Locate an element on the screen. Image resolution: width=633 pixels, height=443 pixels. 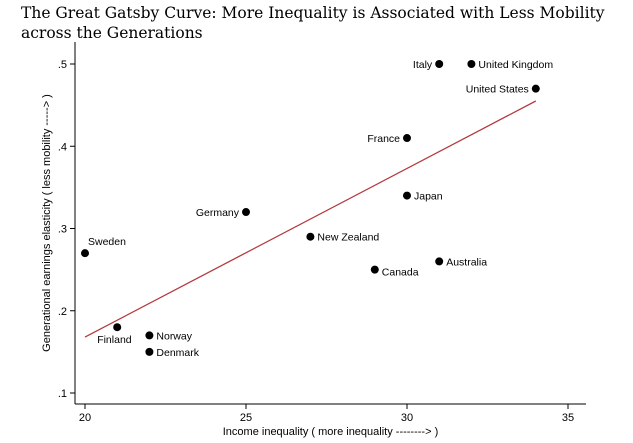
y-tick-label: .4 is located at coordinates (62, 147).